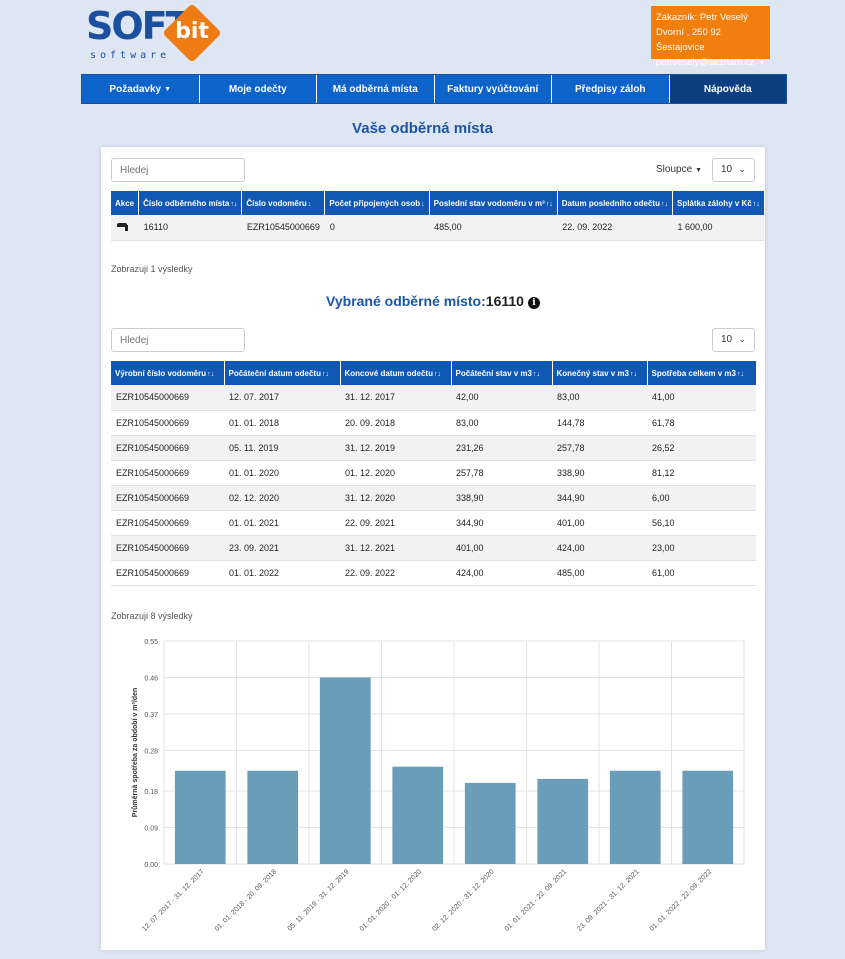 The image size is (845, 959). Describe the element at coordinates (395, 498) in the screenshot. I see `table-cell: 31. 12. 2020` at that location.